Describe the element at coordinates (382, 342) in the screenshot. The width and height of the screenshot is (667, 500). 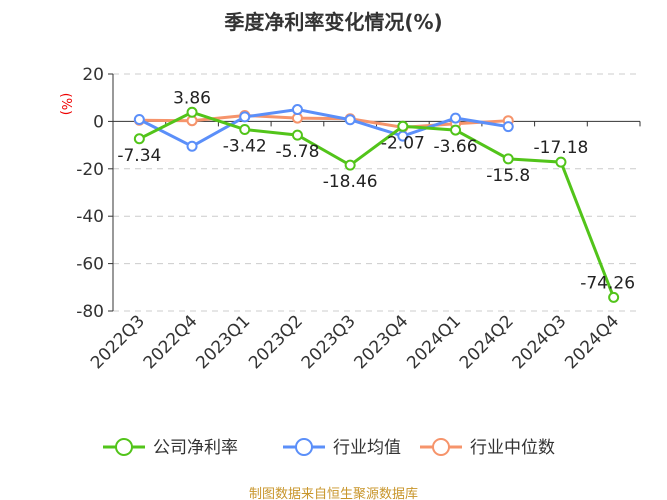
I see `x-tick-label: 2023Q4` at that location.